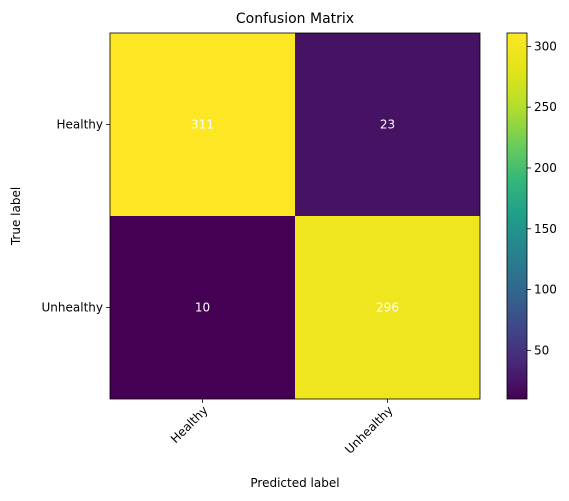  I want to click on x-axis: Healthy Unhealthy, so click(282, 428).